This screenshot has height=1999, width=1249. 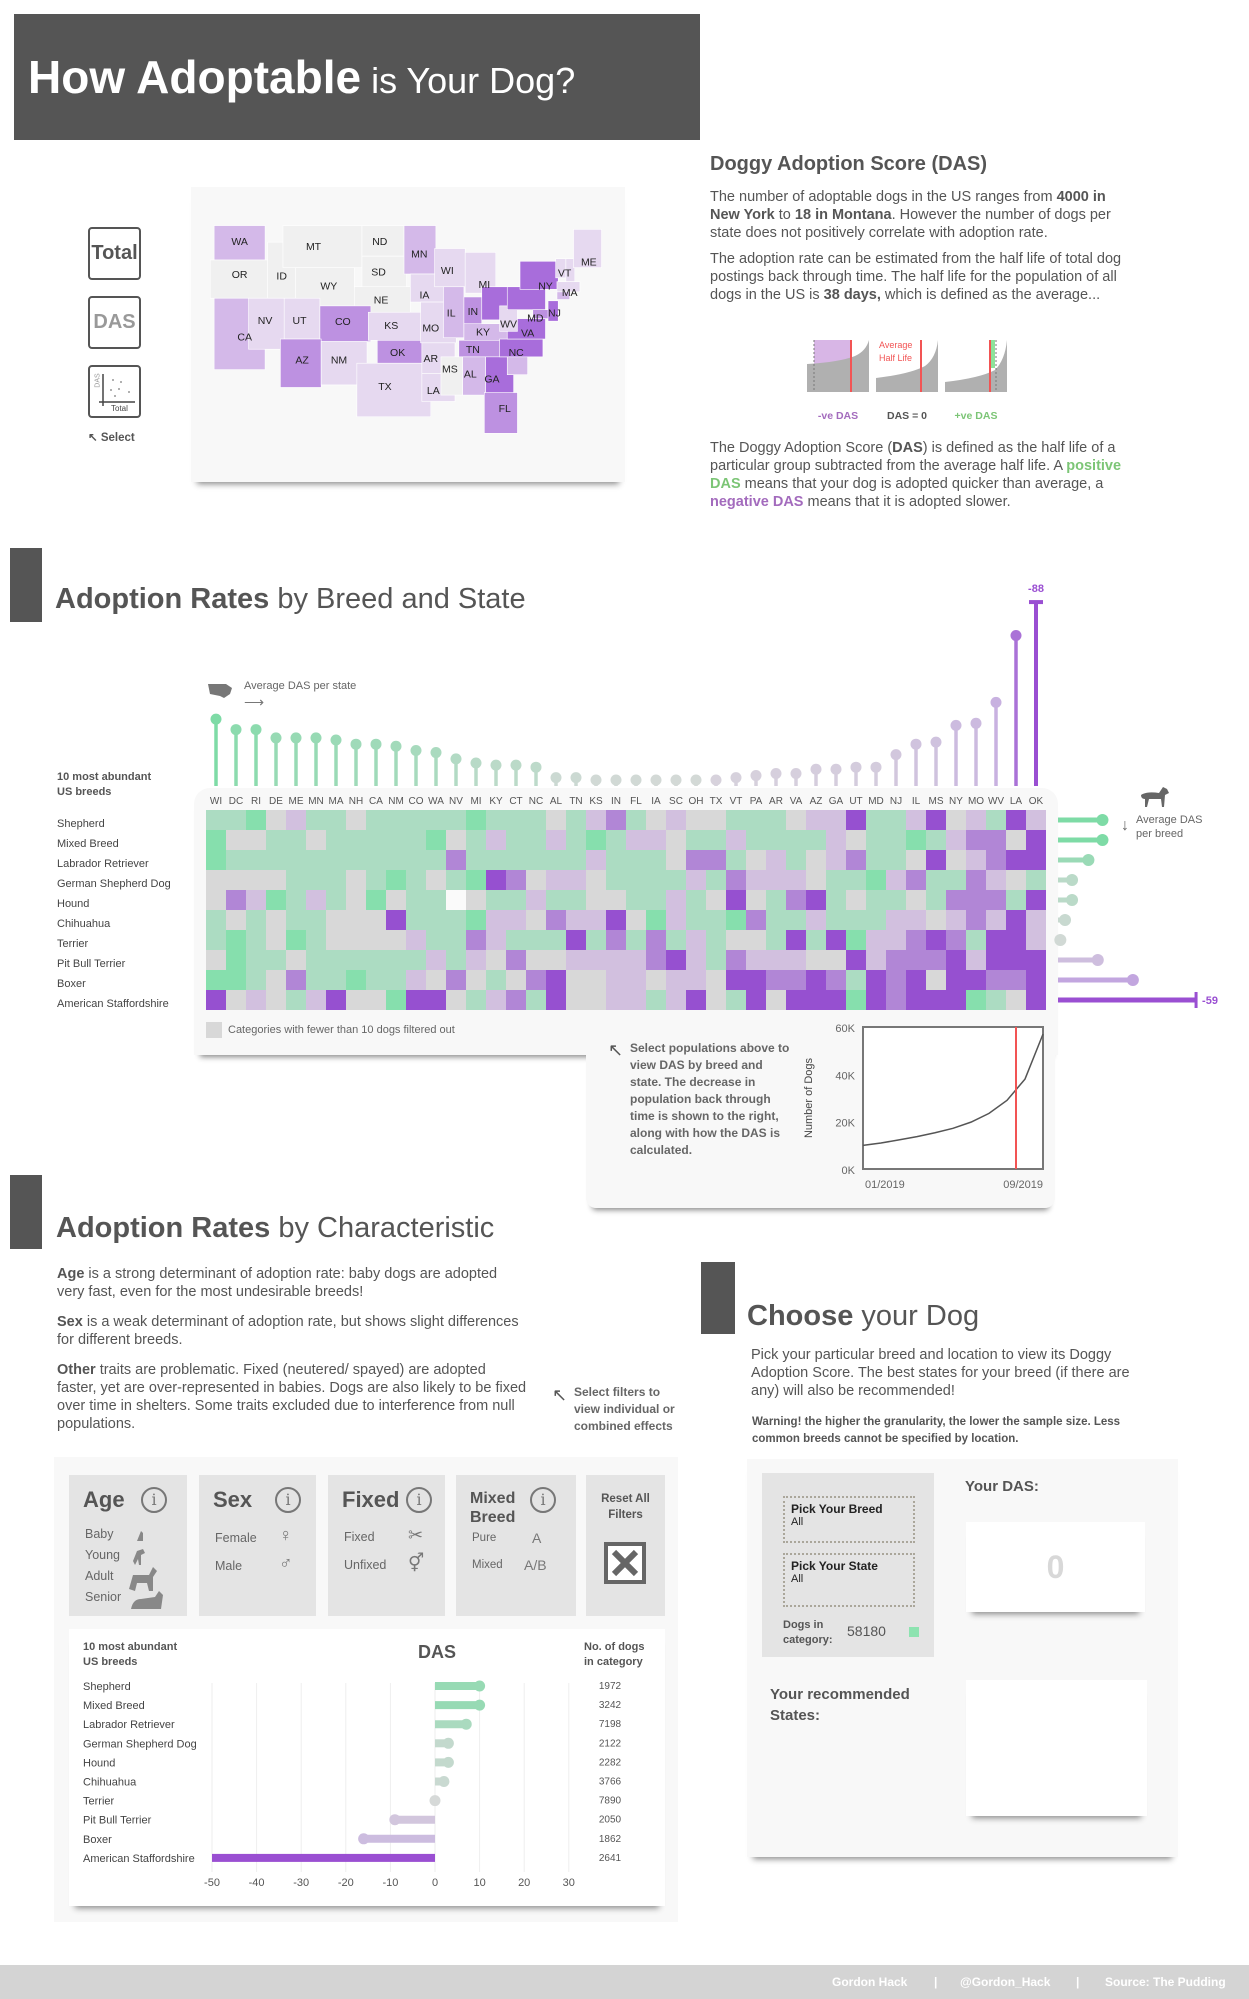 What do you see at coordinates (384, 271) in the screenshot?
I see `state-sd` at bounding box center [384, 271].